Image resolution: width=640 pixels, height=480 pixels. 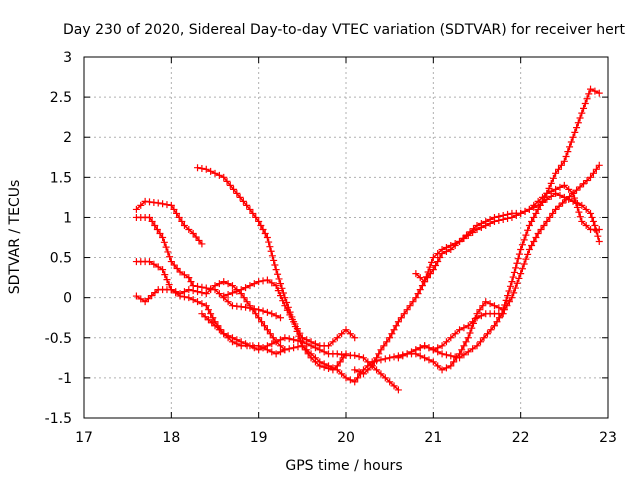 What do you see at coordinates (433, 438) in the screenshot?
I see `x-tick-label: 21` at bounding box center [433, 438].